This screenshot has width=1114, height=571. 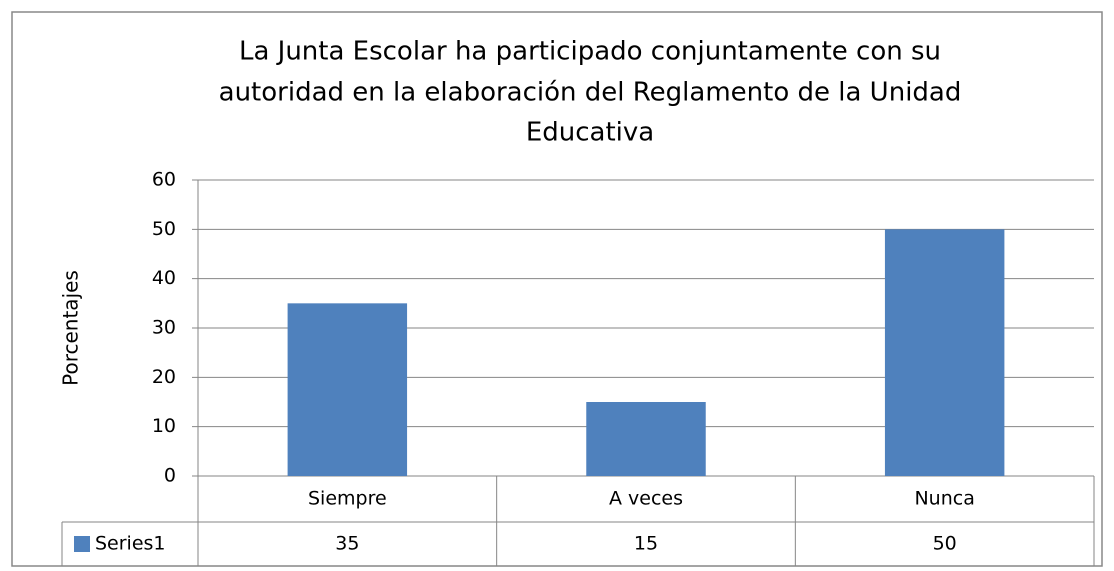 I want to click on y-tick-label: 0, so click(x=170, y=476).